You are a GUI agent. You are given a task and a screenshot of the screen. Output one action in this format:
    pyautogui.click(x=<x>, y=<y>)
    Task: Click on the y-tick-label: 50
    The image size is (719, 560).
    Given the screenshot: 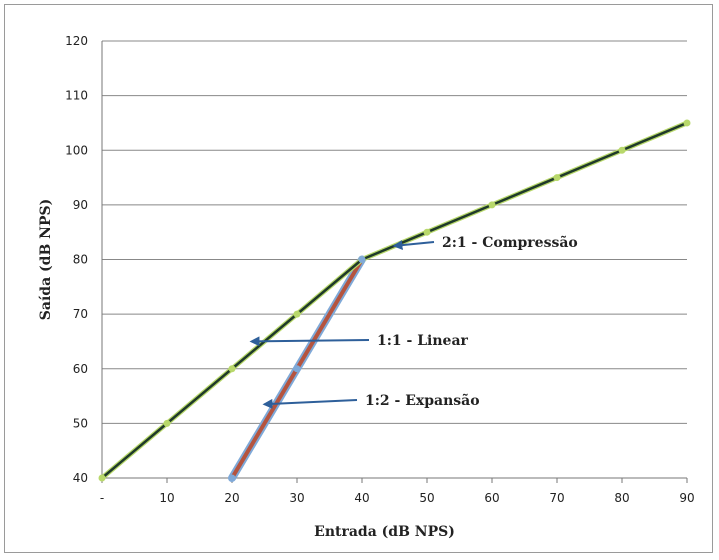 What is the action you would take?
    pyautogui.click(x=80, y=423)
    